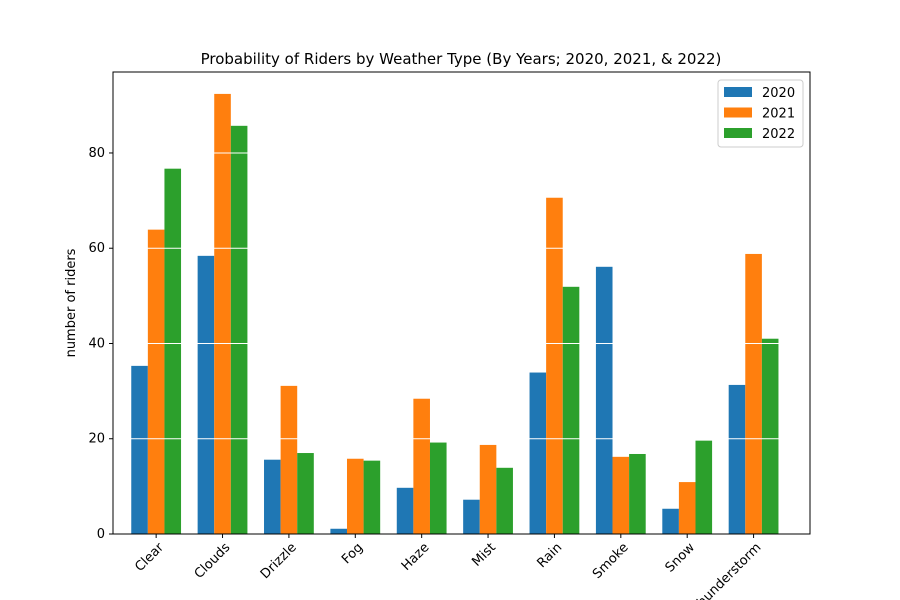  I want to click on y-axis-title: number of riders, so click(71, 302).